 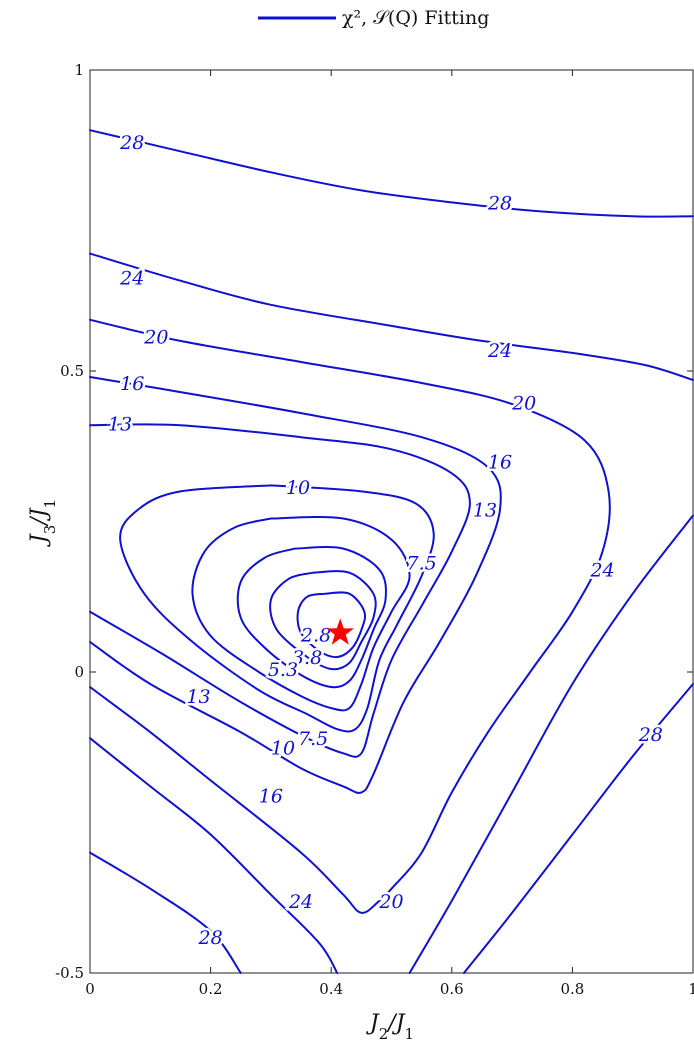 I want to click on y-axis-title: J3/J1, so click(x=43, y=523).